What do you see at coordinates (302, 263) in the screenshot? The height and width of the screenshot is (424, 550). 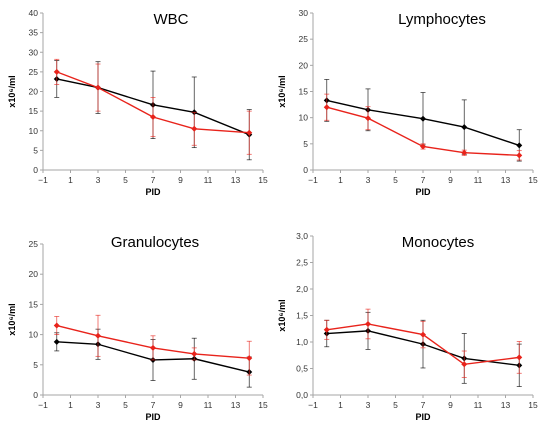 I see `y-tick-label: 2,5` at bounding box center [302, 263].